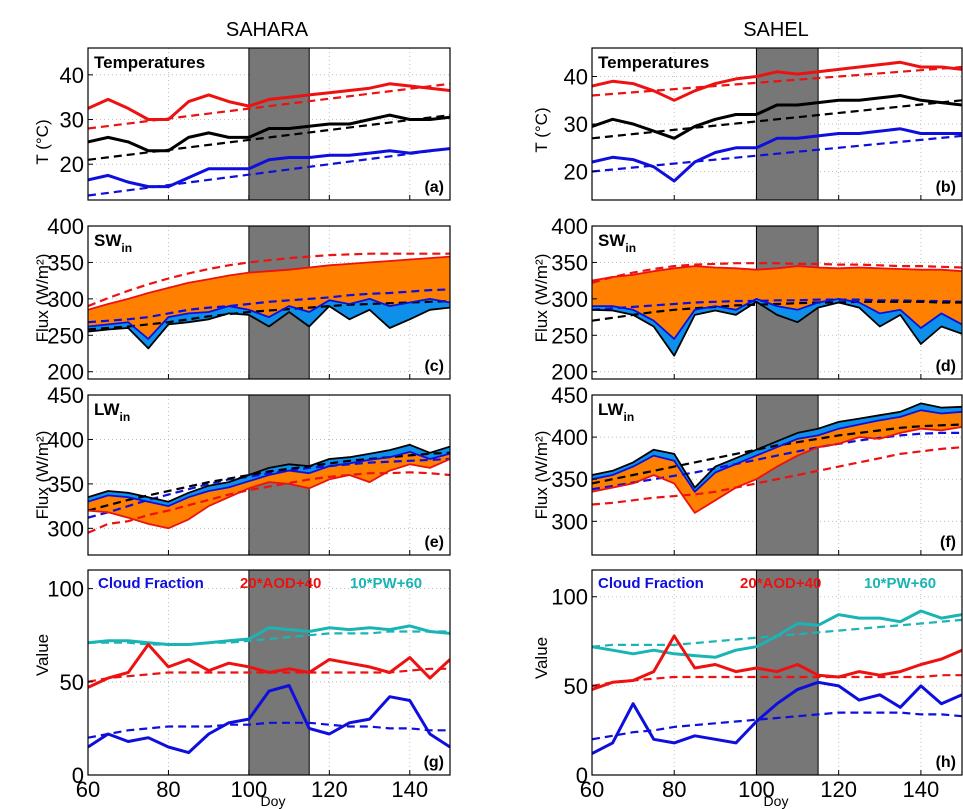 The height and width of the screenshot is (809, 963). I want to click on ylabel-flux-sw-left: Flux (W/m²), so click(42, 298).